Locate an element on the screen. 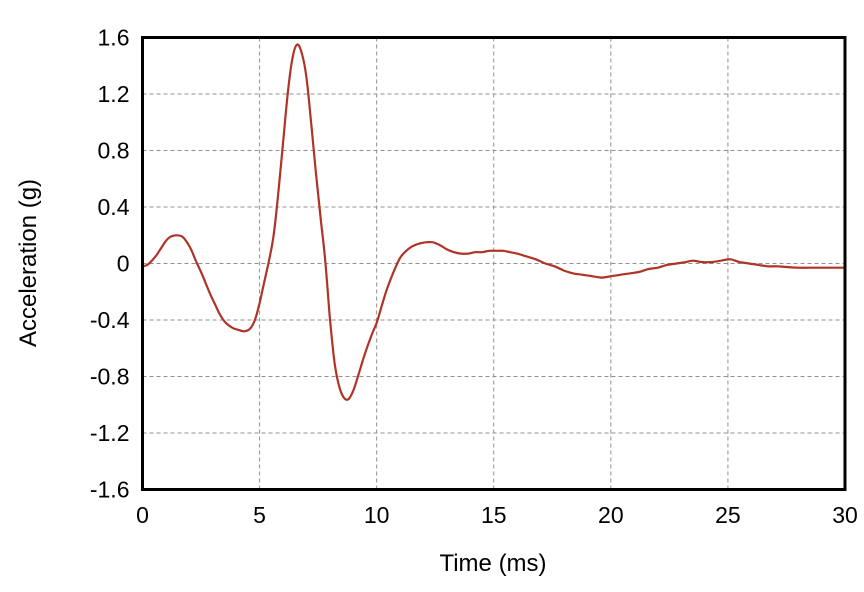 Image resolution: width=864 pixels, height=592 pixels. x-tick-labels: 0 5 10 15 20 25 30 is located at coordinates (497, 515).